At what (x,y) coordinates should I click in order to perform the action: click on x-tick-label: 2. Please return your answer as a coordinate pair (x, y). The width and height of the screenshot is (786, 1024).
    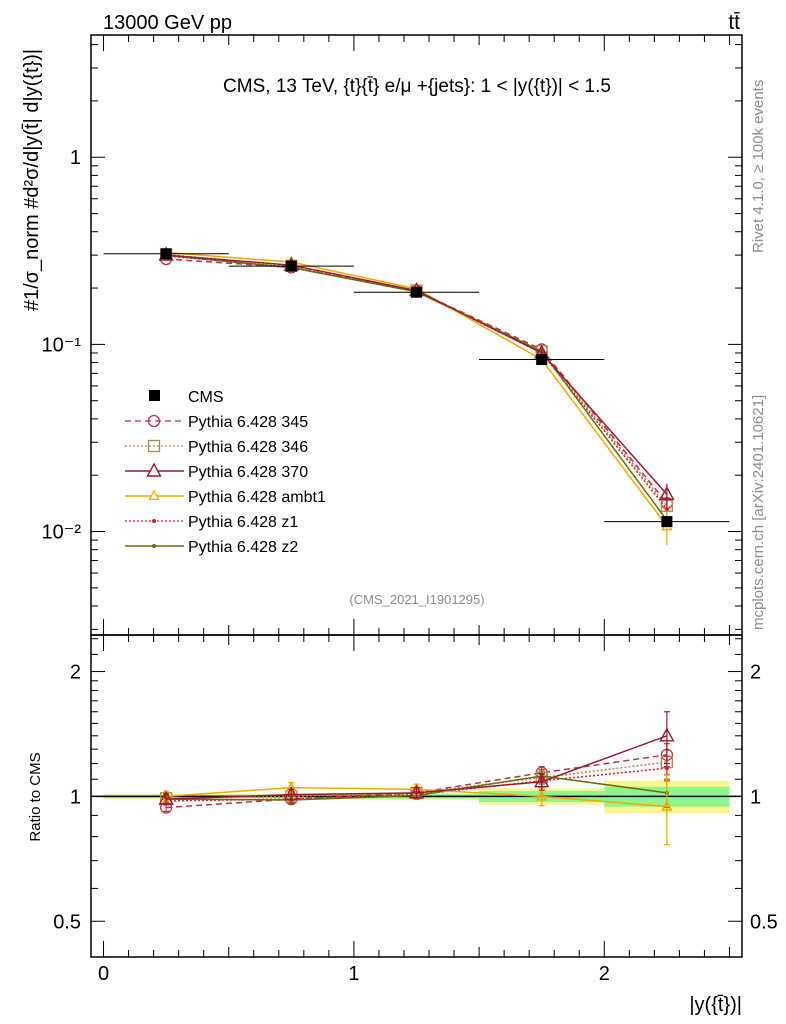
    Looking at the image, I should click on (604, 974).